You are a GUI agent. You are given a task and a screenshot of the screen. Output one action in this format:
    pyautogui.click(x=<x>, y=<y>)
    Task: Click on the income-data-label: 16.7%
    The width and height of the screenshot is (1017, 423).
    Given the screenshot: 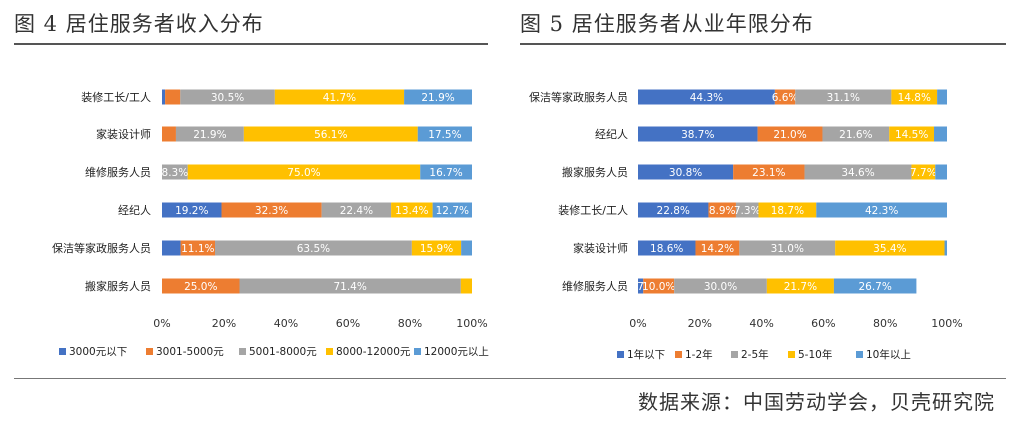 What is the action you would take?
    pyautogui.click(x=445, y=173)
    